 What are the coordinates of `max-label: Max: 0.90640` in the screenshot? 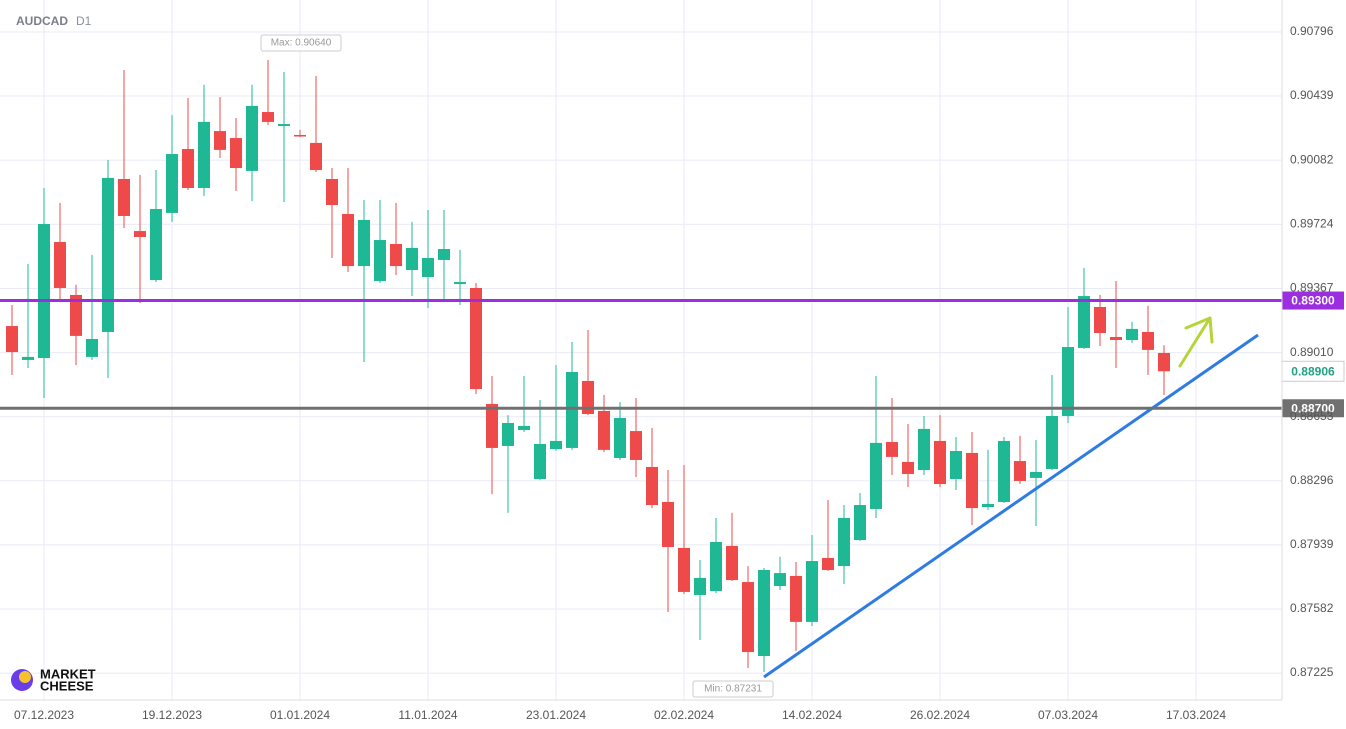 It's located at (301, 43).